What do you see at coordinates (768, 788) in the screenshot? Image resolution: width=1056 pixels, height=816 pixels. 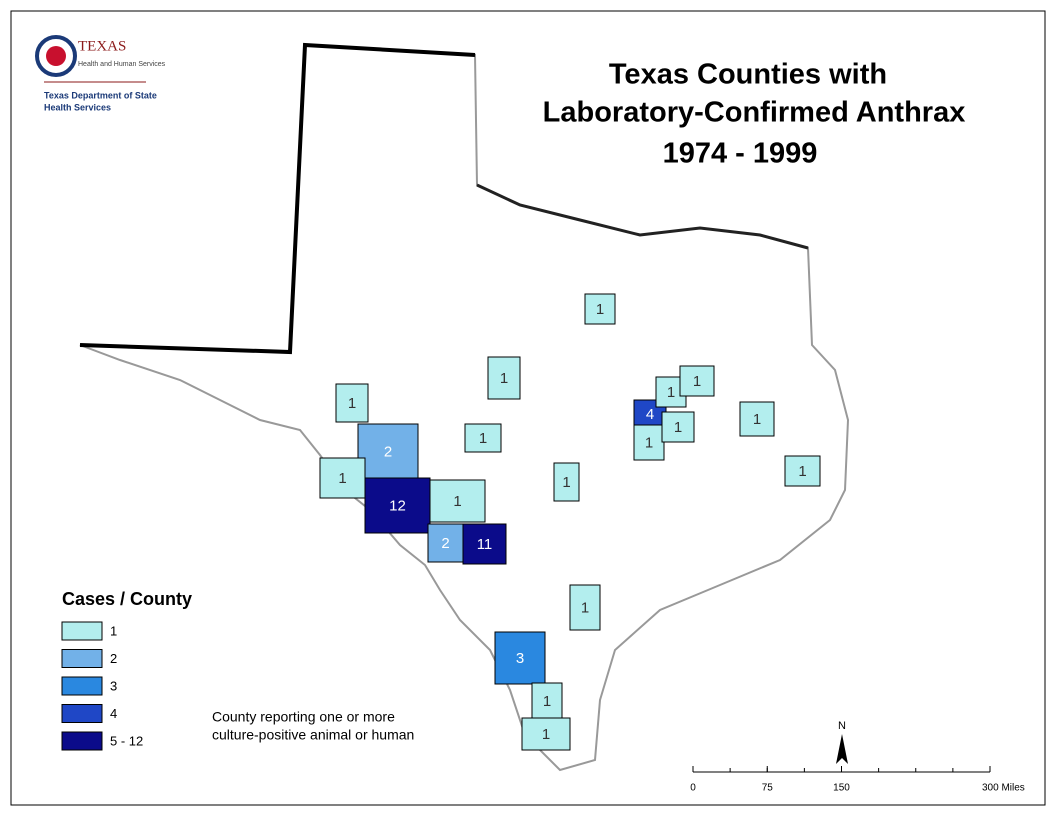 I see `scale-label: 75` at bounding box center [768, 788].